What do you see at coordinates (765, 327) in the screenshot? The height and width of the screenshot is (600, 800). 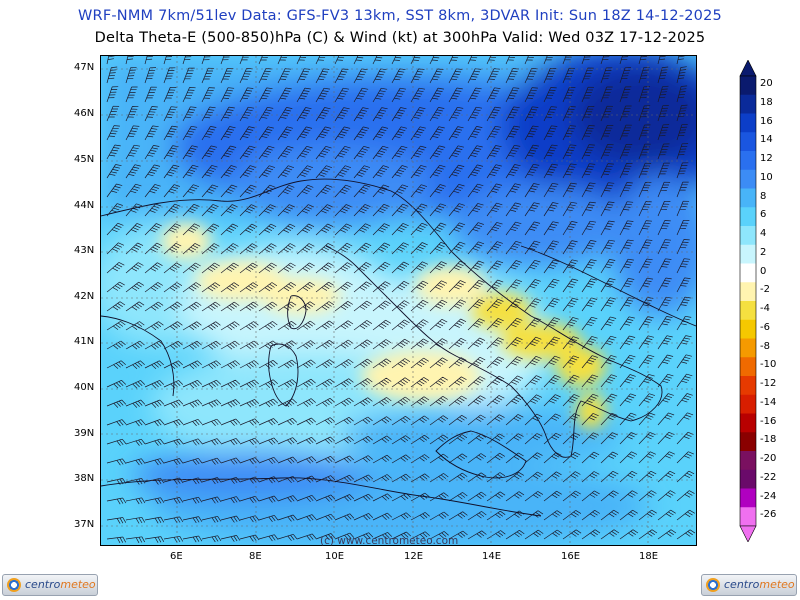 I see `colorbar-level-label: -6` at bounding box center [765, 327].